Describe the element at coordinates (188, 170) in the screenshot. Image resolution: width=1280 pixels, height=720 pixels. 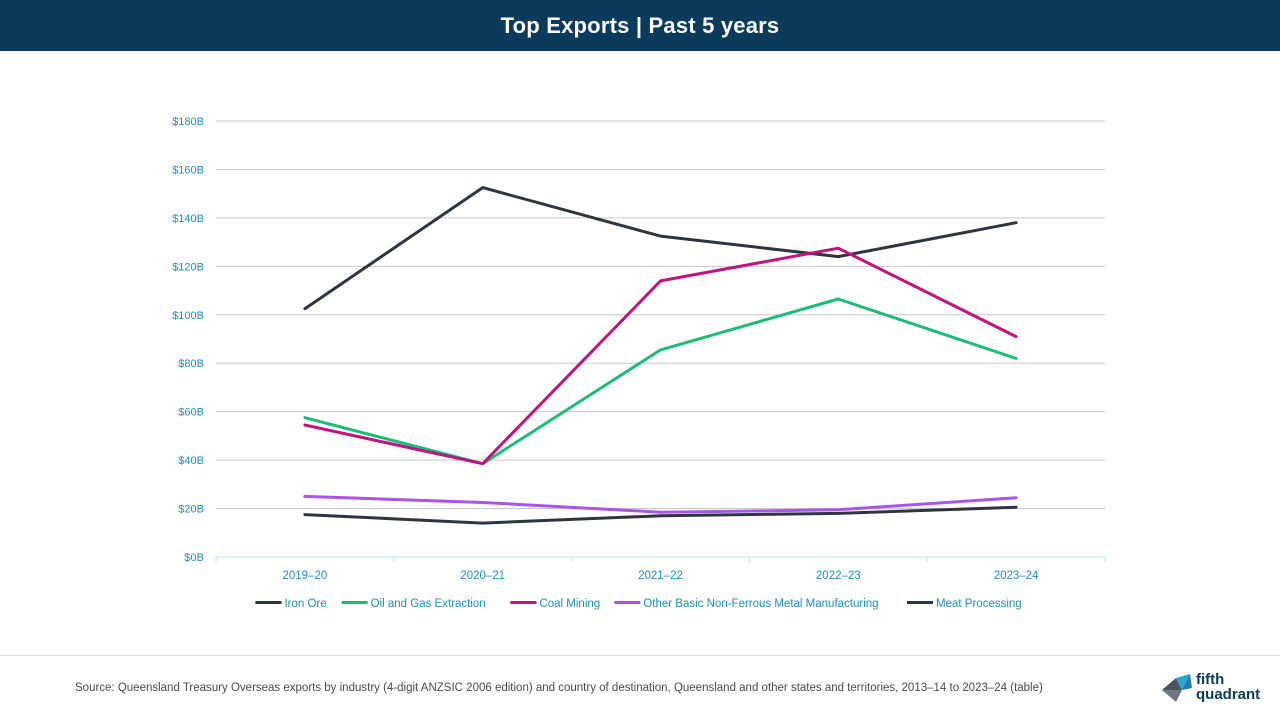
I see `y-tick-label: $160B` at that location.